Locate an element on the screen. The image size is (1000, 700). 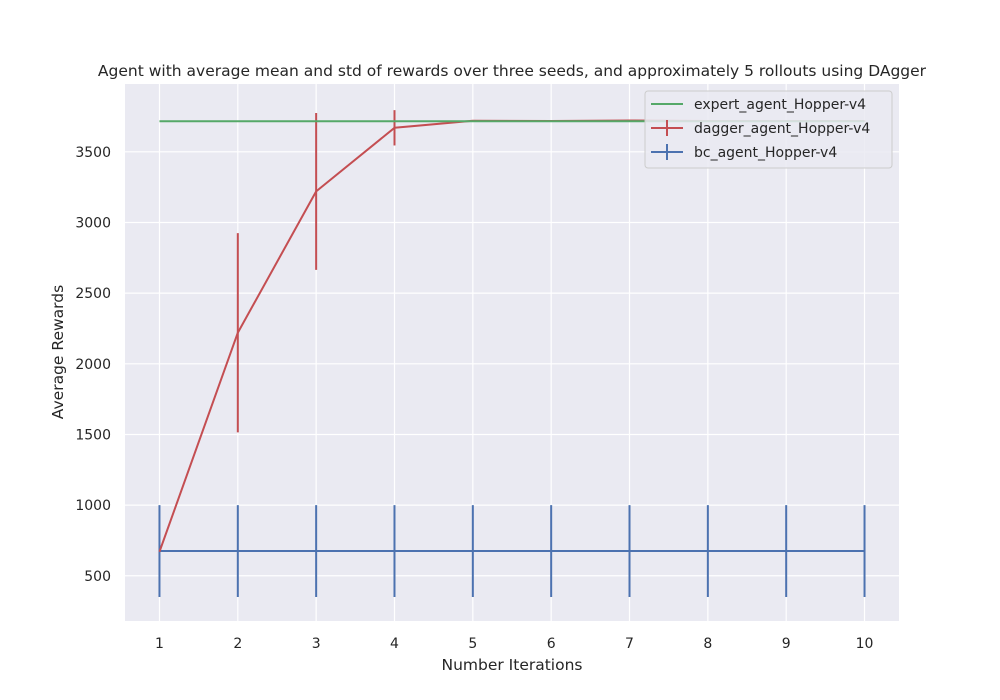
legend-label: dagger_agent_Hopper-v4 is located at coordinates (782, 129).